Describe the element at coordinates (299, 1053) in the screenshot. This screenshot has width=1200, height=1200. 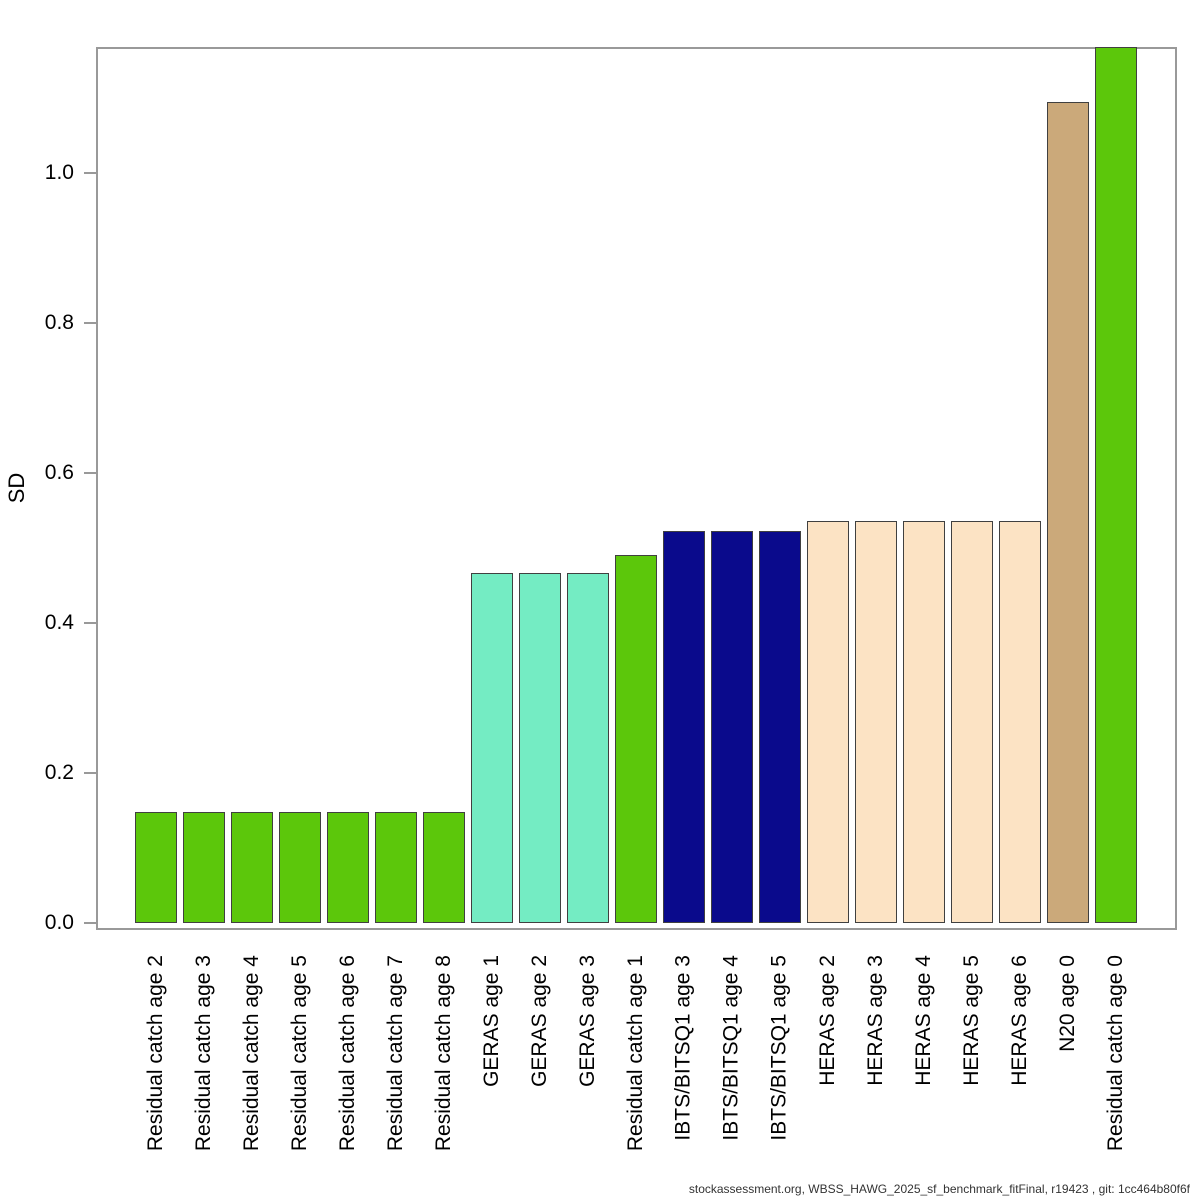
I see `x-tick-label: Residual catch age 5` at that location.